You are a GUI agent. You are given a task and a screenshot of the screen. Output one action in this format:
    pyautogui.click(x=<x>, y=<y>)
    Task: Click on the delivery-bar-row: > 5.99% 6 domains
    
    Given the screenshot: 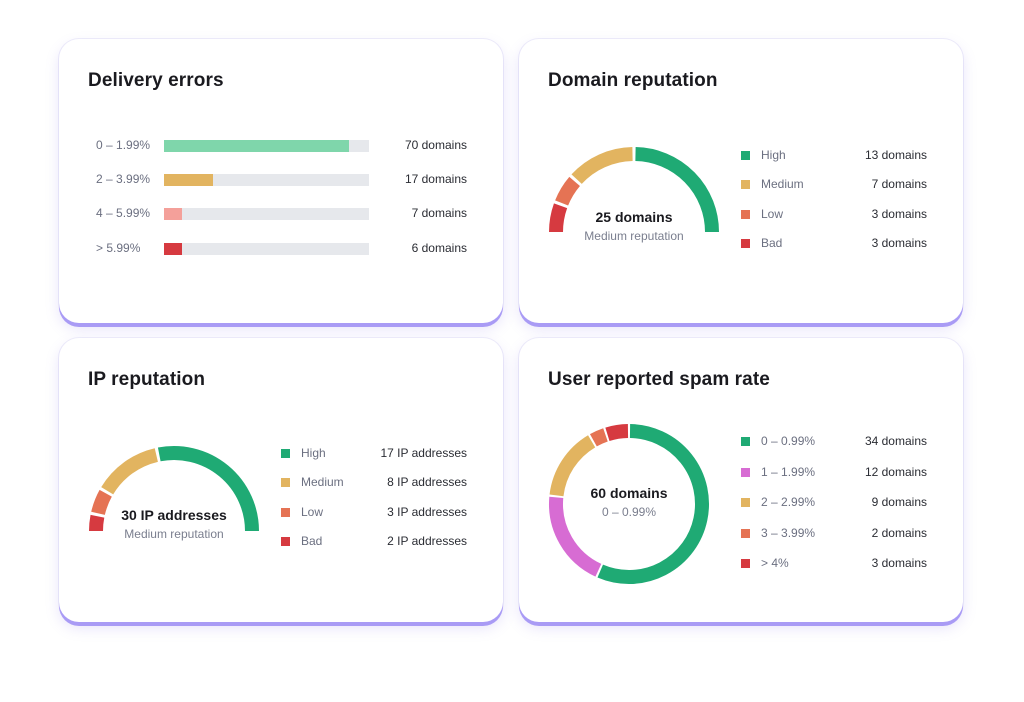 What is the action you would take?
    pyautogui.click(x=281, y=249)
    